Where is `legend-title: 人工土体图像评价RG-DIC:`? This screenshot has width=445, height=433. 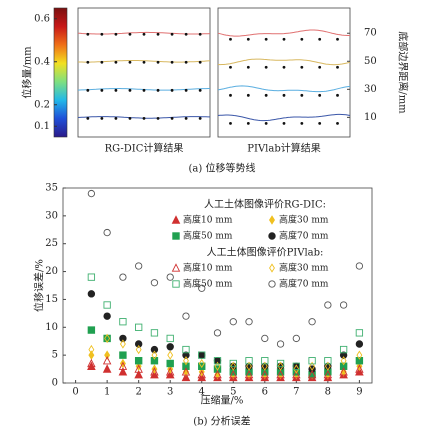
legend-title: 人工土体图像评价RG-DIC: is located at coordinates (265, 204).